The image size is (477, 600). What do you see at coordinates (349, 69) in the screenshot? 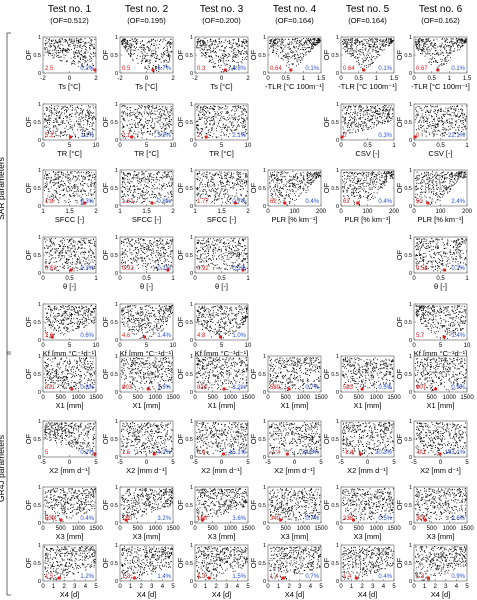
I see `optimum-value: 0.64` at bounding box center [349, 69].